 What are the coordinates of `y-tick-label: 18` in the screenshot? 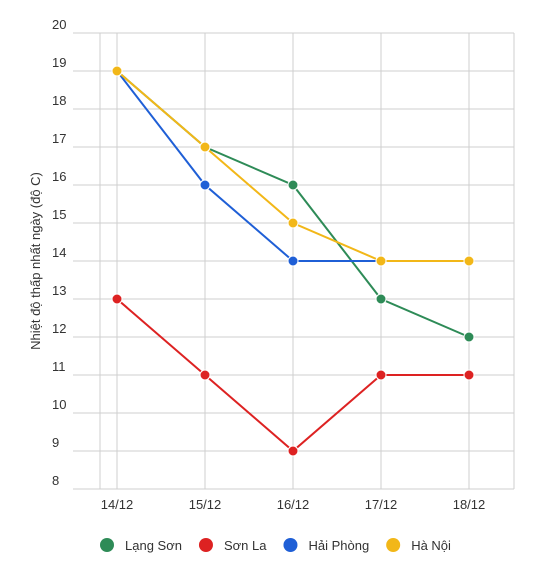 It's located at (59, 100).